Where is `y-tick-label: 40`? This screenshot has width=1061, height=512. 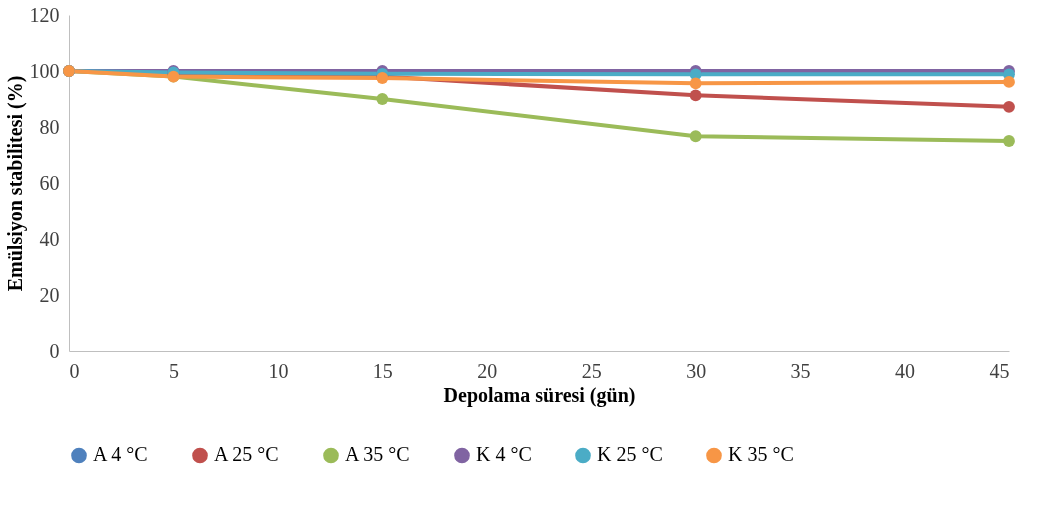
y-tick-label: 40 is located at coordinates (49, 238).